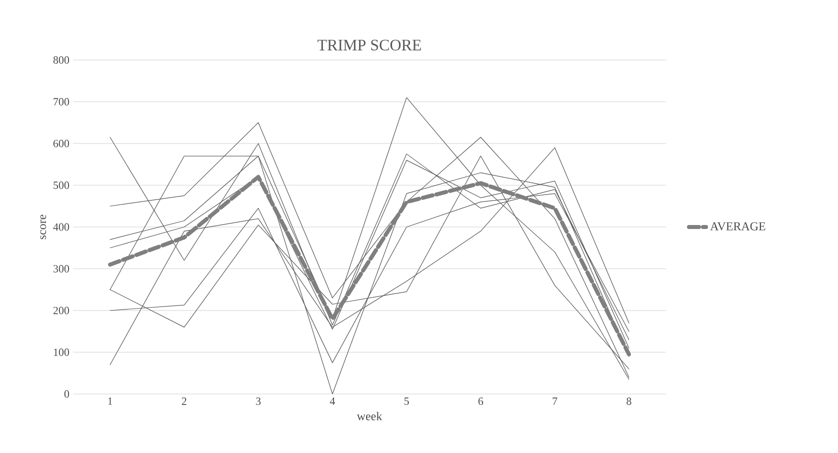  Describe the element at coordinates (738, 226) in the screenshot. I see `legend-label: AVERAGE` at that location.